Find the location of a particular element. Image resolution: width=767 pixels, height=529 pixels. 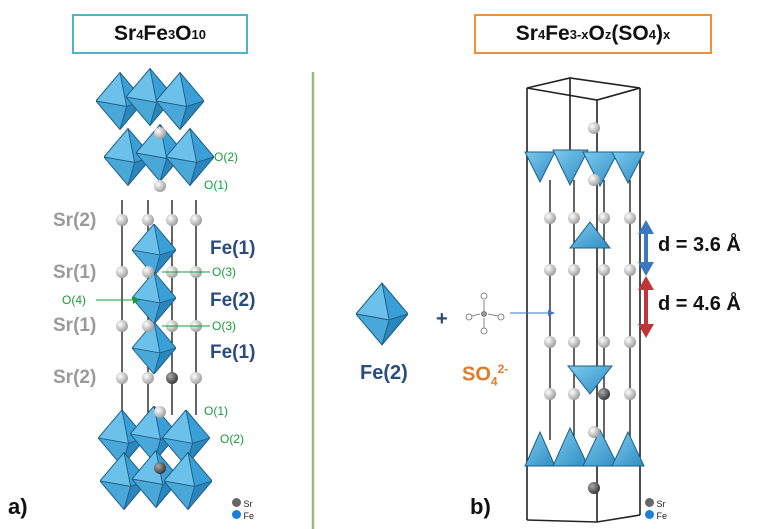

sulfate-molecule is located at coordinates (485, 313).